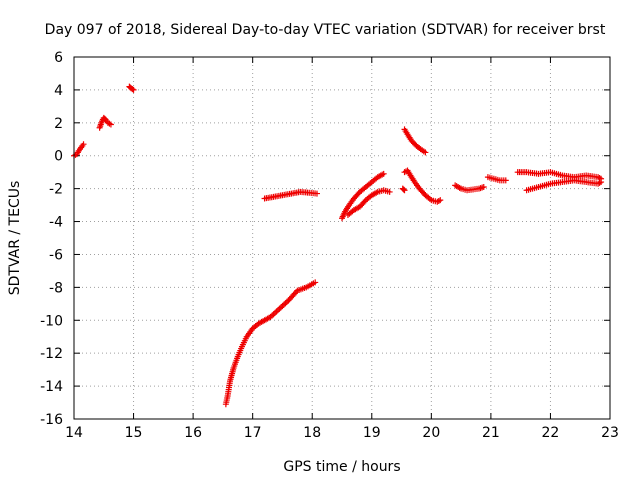  I want to click on series-segment-seg-j, so click(415, 141).